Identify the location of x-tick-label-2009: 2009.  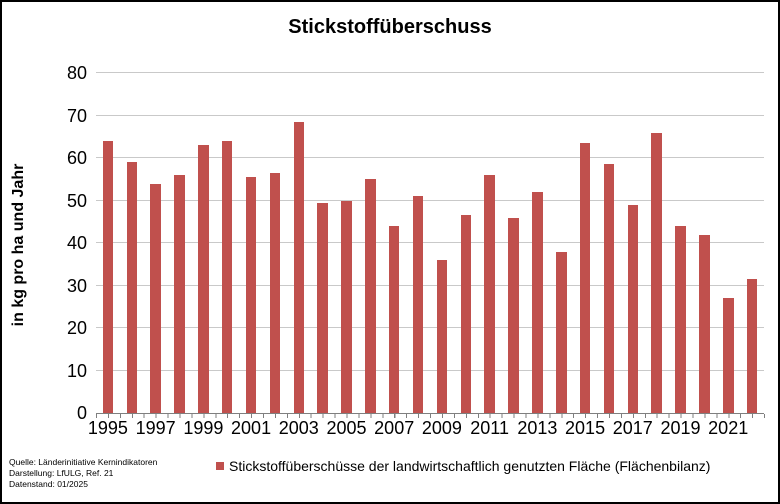
(441, 428).